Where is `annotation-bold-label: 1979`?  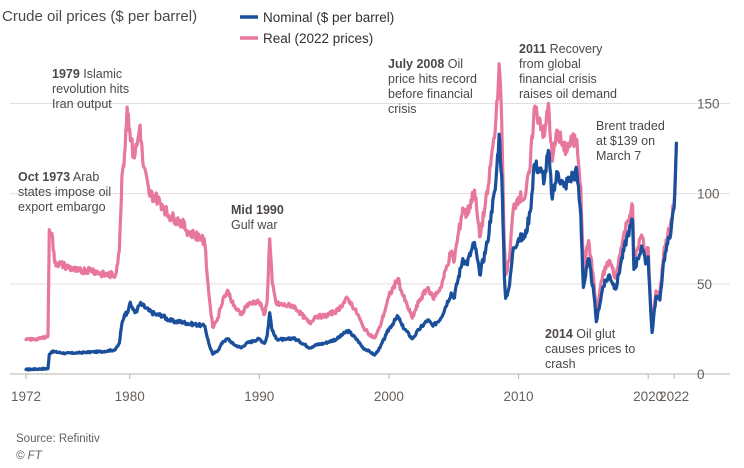 annotation-bold-label: 1979 is located at coordinates (66, 74).